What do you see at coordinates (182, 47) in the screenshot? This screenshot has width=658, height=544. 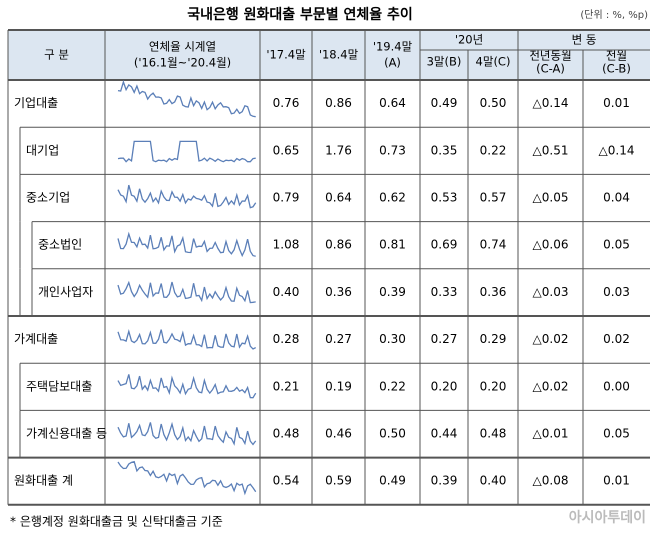 I see `header-cell: 연체율 시계열` at bounding box center [182, 47].